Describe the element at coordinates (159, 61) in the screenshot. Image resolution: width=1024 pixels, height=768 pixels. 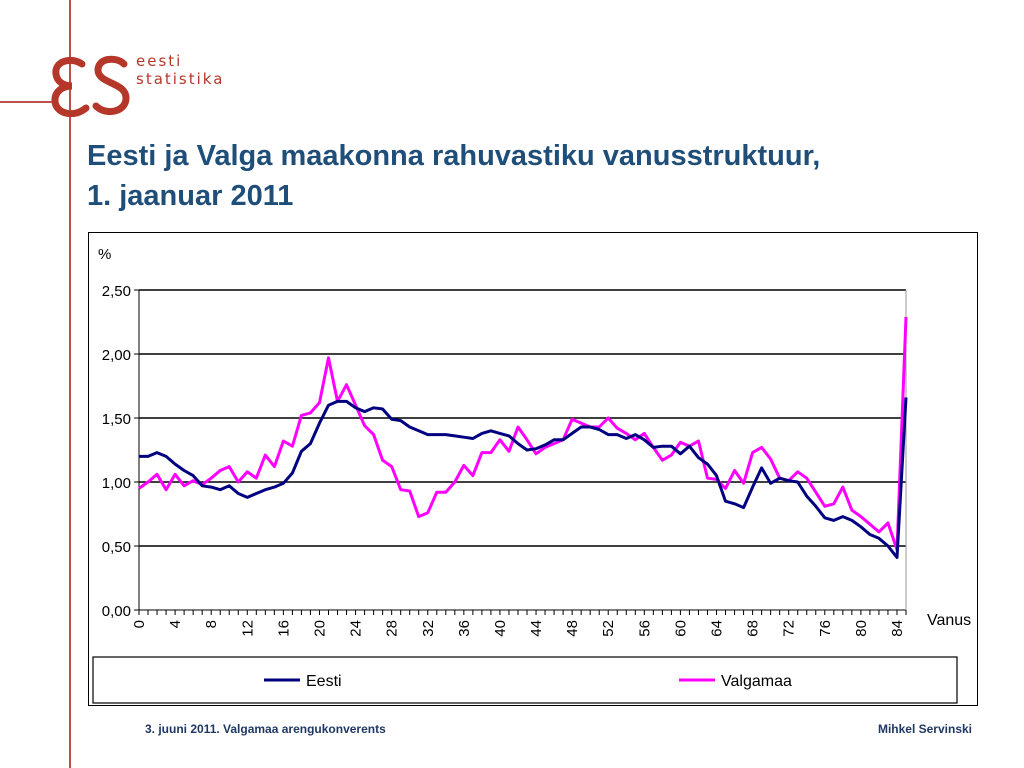
I see `logo-line1: eesti` at that location.